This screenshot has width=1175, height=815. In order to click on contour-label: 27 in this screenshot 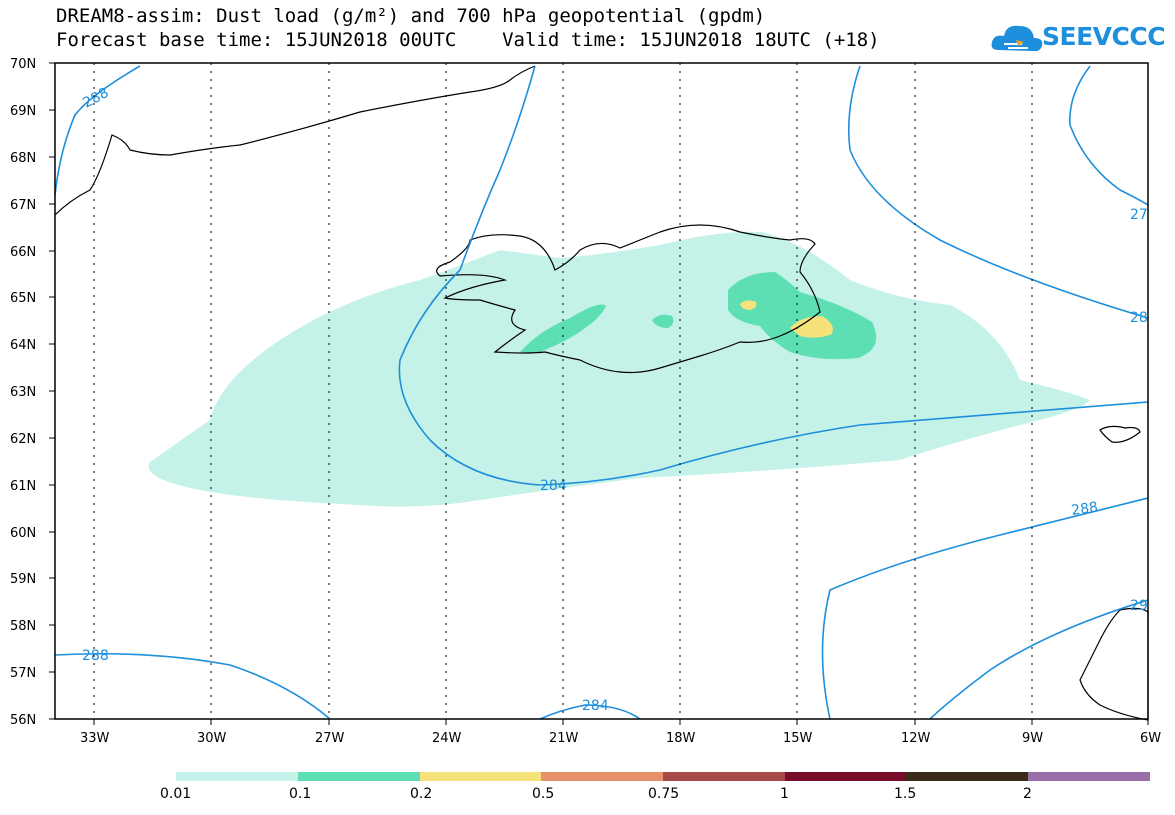, I will do `click(1139, 215)`.